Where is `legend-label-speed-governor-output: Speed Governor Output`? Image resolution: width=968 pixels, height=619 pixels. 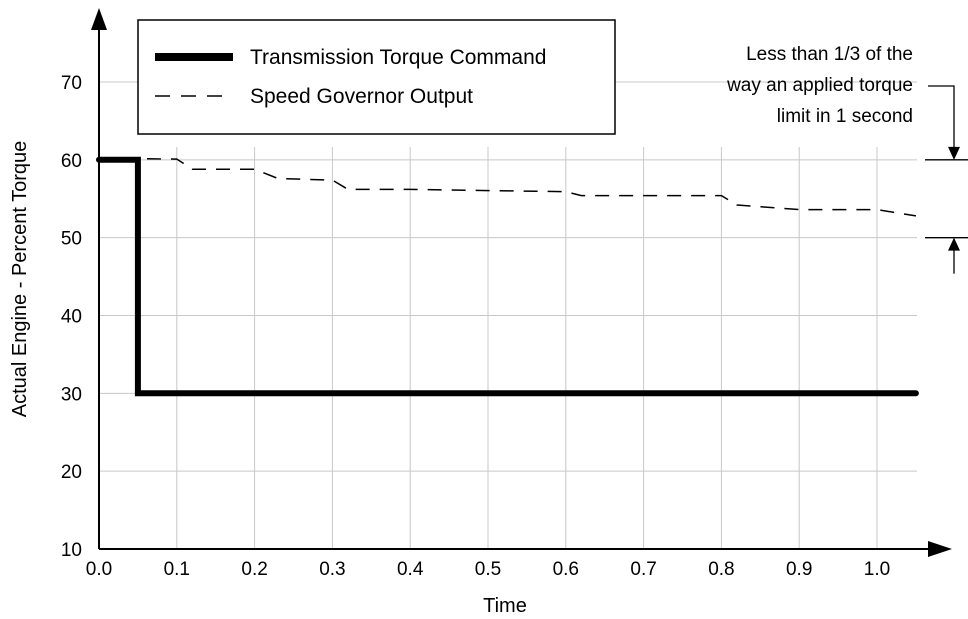 legend-label-speed-governor-output: Speed Governor Output is located at coordinates (361, 96).